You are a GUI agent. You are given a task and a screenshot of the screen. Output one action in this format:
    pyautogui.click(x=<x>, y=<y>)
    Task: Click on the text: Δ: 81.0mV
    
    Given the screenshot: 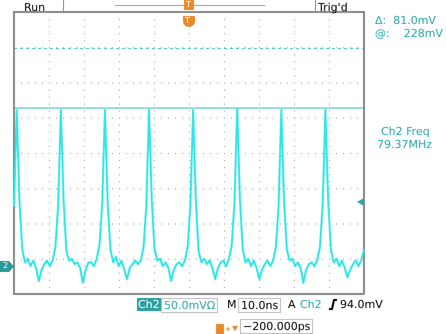 What is the action you would take?
    pyautogui.click(x=405, y=20)
    